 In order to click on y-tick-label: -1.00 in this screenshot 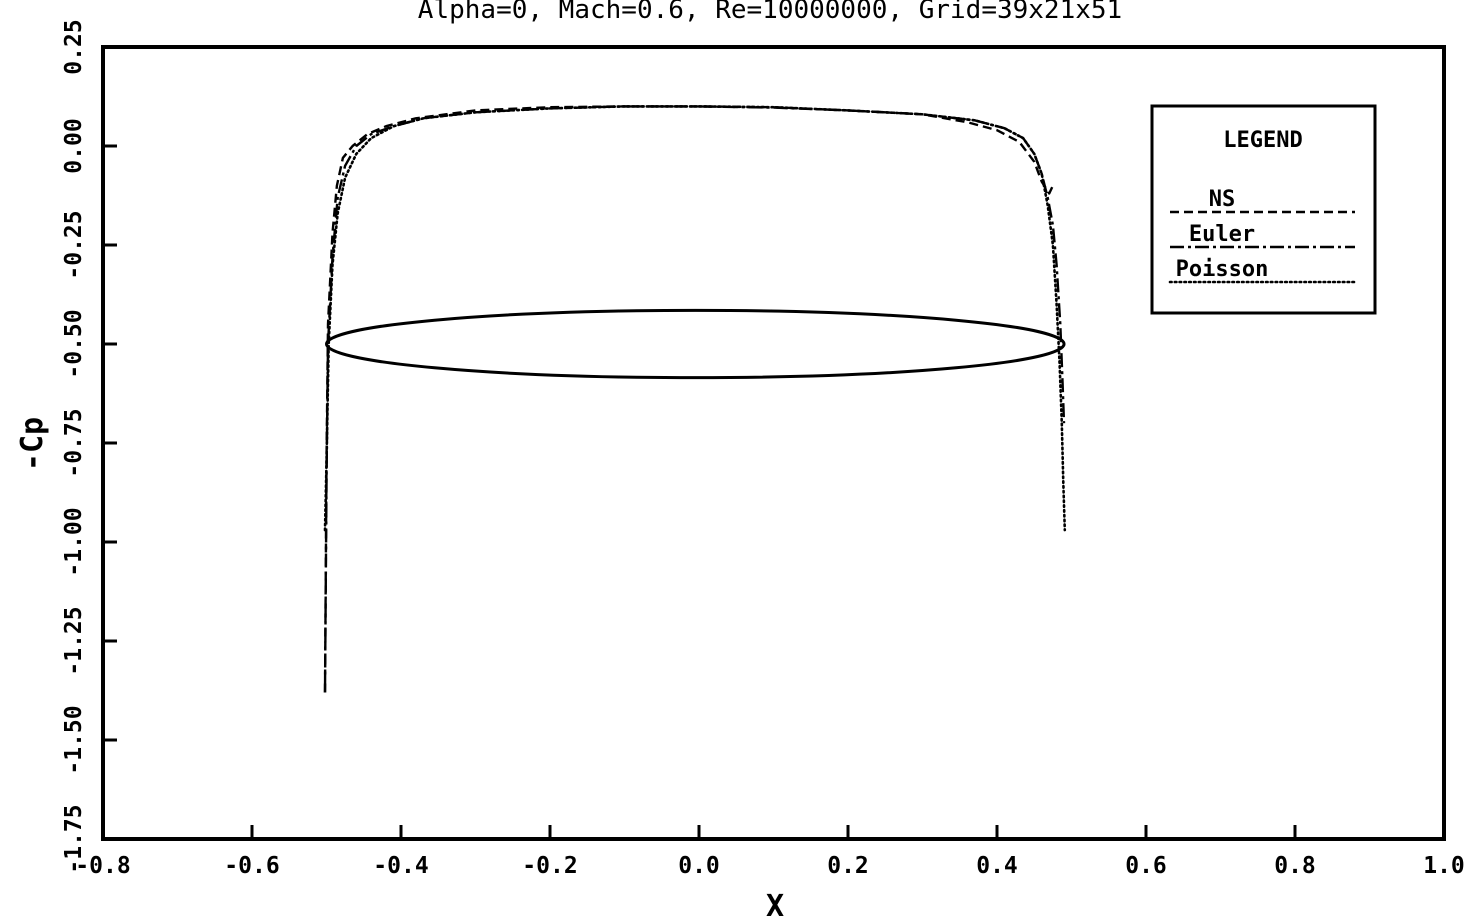, I will do `click(74, 541)`.